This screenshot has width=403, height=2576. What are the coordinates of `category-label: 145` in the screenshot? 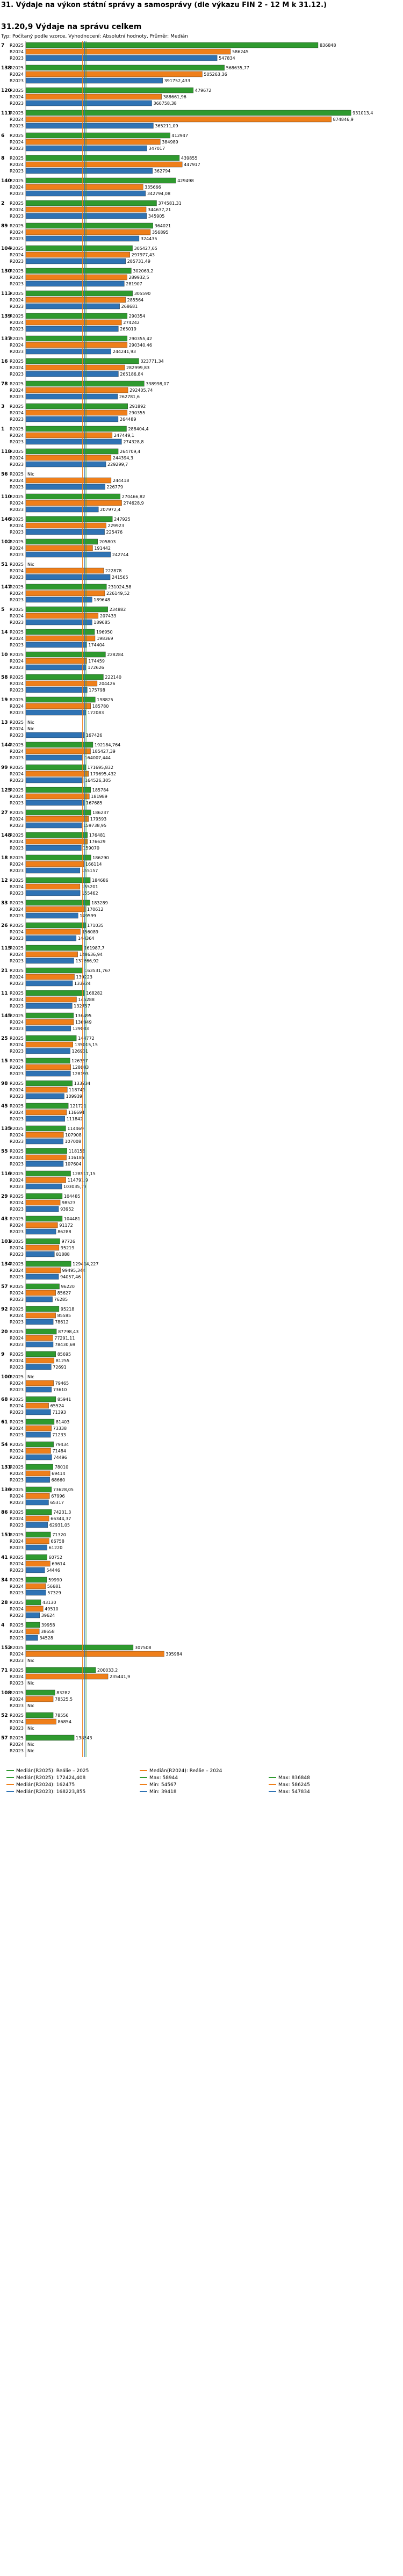 It's located at (6, 1016).